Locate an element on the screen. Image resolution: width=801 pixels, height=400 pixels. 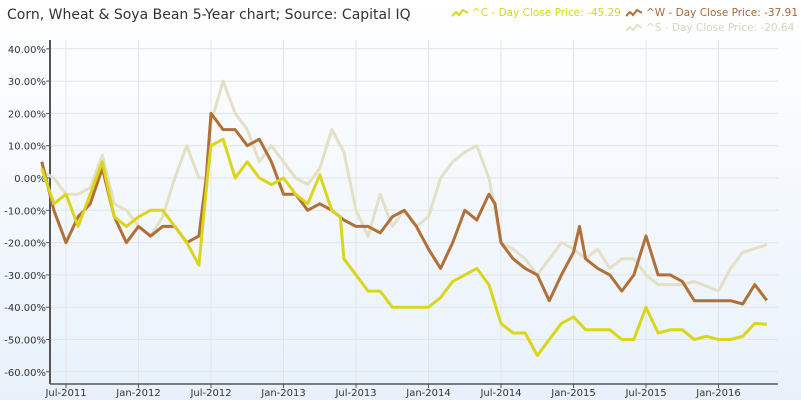
y-tick-label: 40.00% is located at coordinates (27, 50).